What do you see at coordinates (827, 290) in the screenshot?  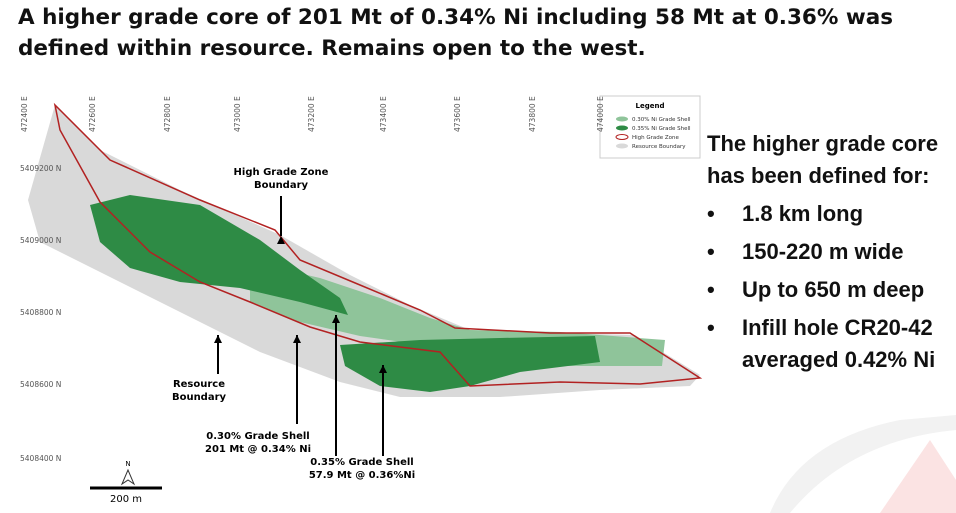 I see `bullet: Up to 650 m deep` at bounding box center [827, 290].